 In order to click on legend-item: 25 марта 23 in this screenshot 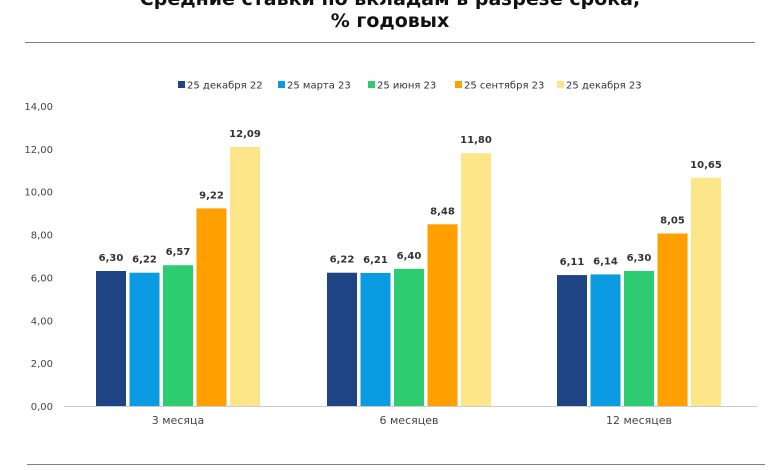, I will do `click(314, 86)`.